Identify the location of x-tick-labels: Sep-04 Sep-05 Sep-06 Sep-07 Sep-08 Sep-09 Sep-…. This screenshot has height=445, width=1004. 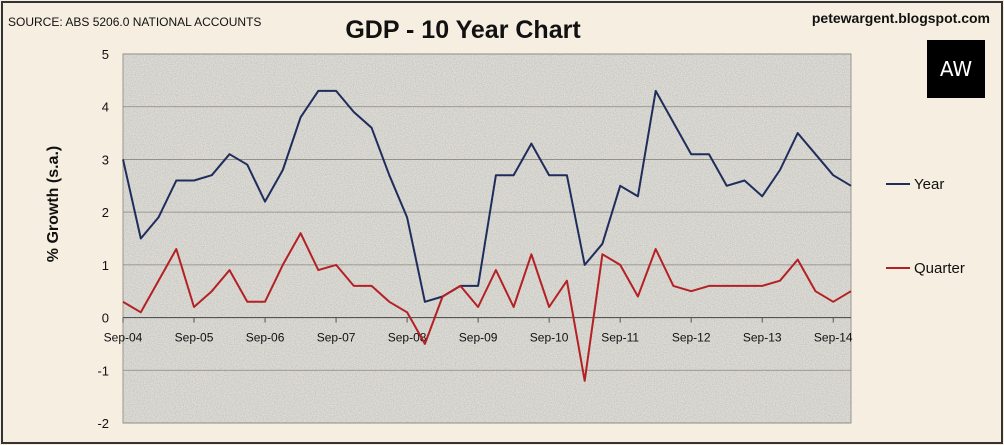
(478, 331).